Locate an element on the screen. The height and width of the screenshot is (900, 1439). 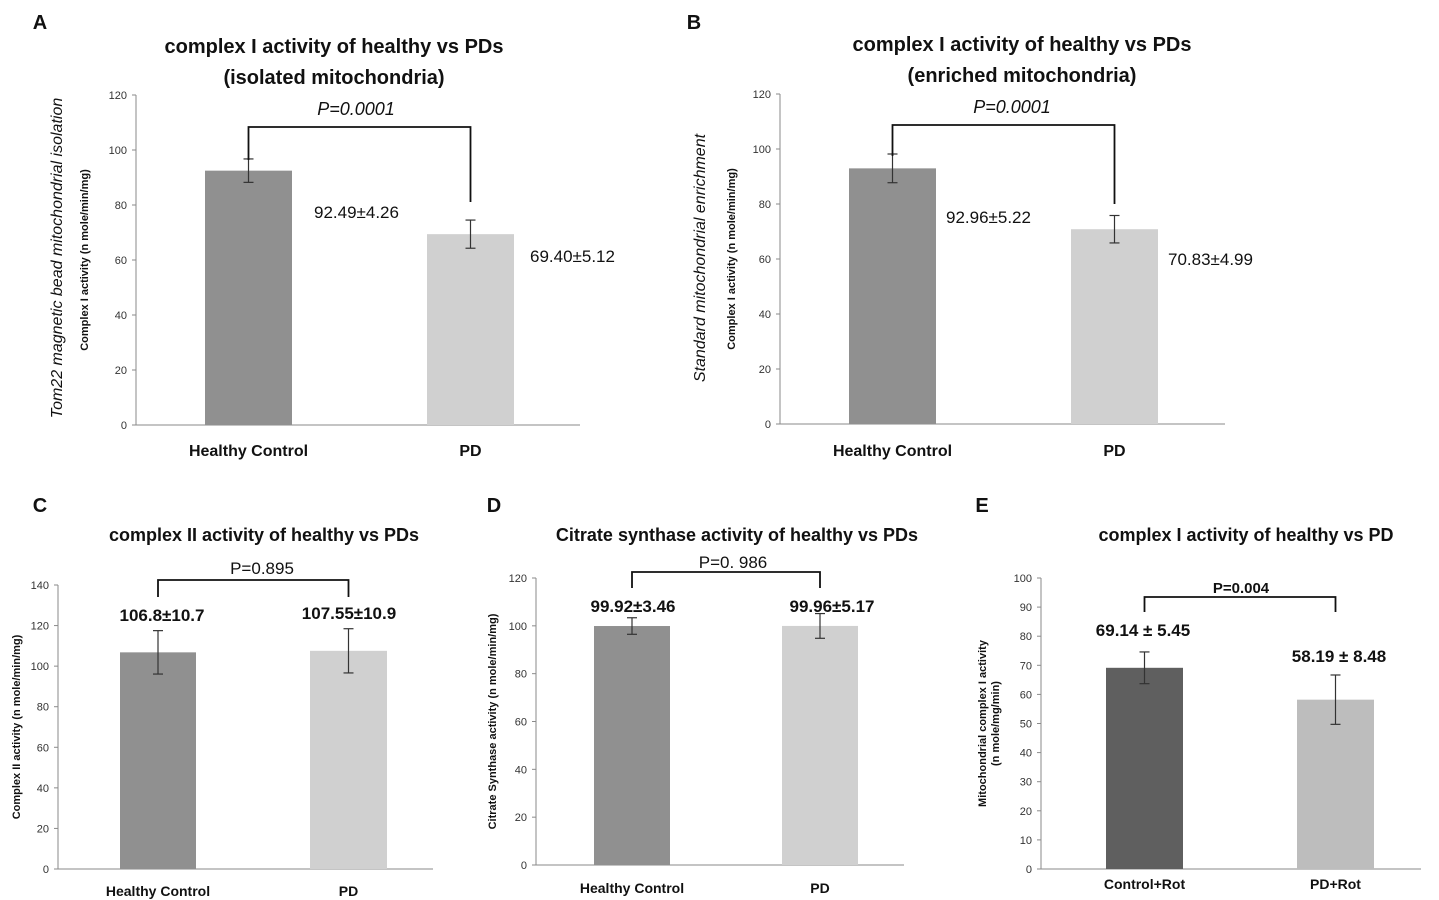
y-tick-label: 30 is located at coordinates (1026, 783).